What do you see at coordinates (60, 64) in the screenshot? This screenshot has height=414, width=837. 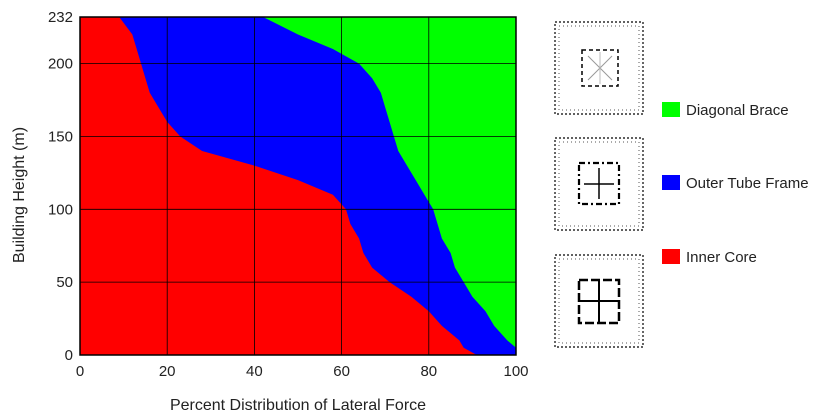 I see `y-tick-label: 200` at bounding box center [60, 64].